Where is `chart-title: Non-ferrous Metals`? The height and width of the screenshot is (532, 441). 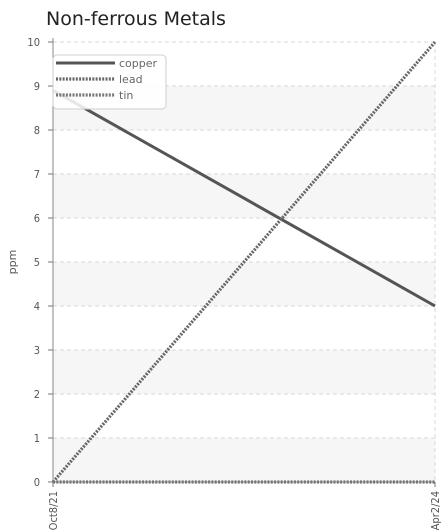
chart-title: Non-ferrous Metals is located at coordinates (136, 19).